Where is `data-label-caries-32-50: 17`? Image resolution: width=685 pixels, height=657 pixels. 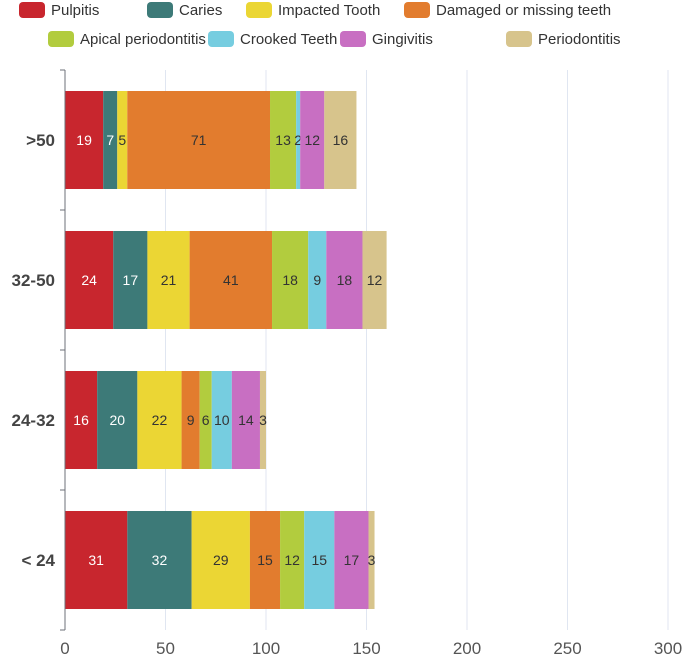 data-label-caries-32-50: 17 is located at coordinates (131, 280).